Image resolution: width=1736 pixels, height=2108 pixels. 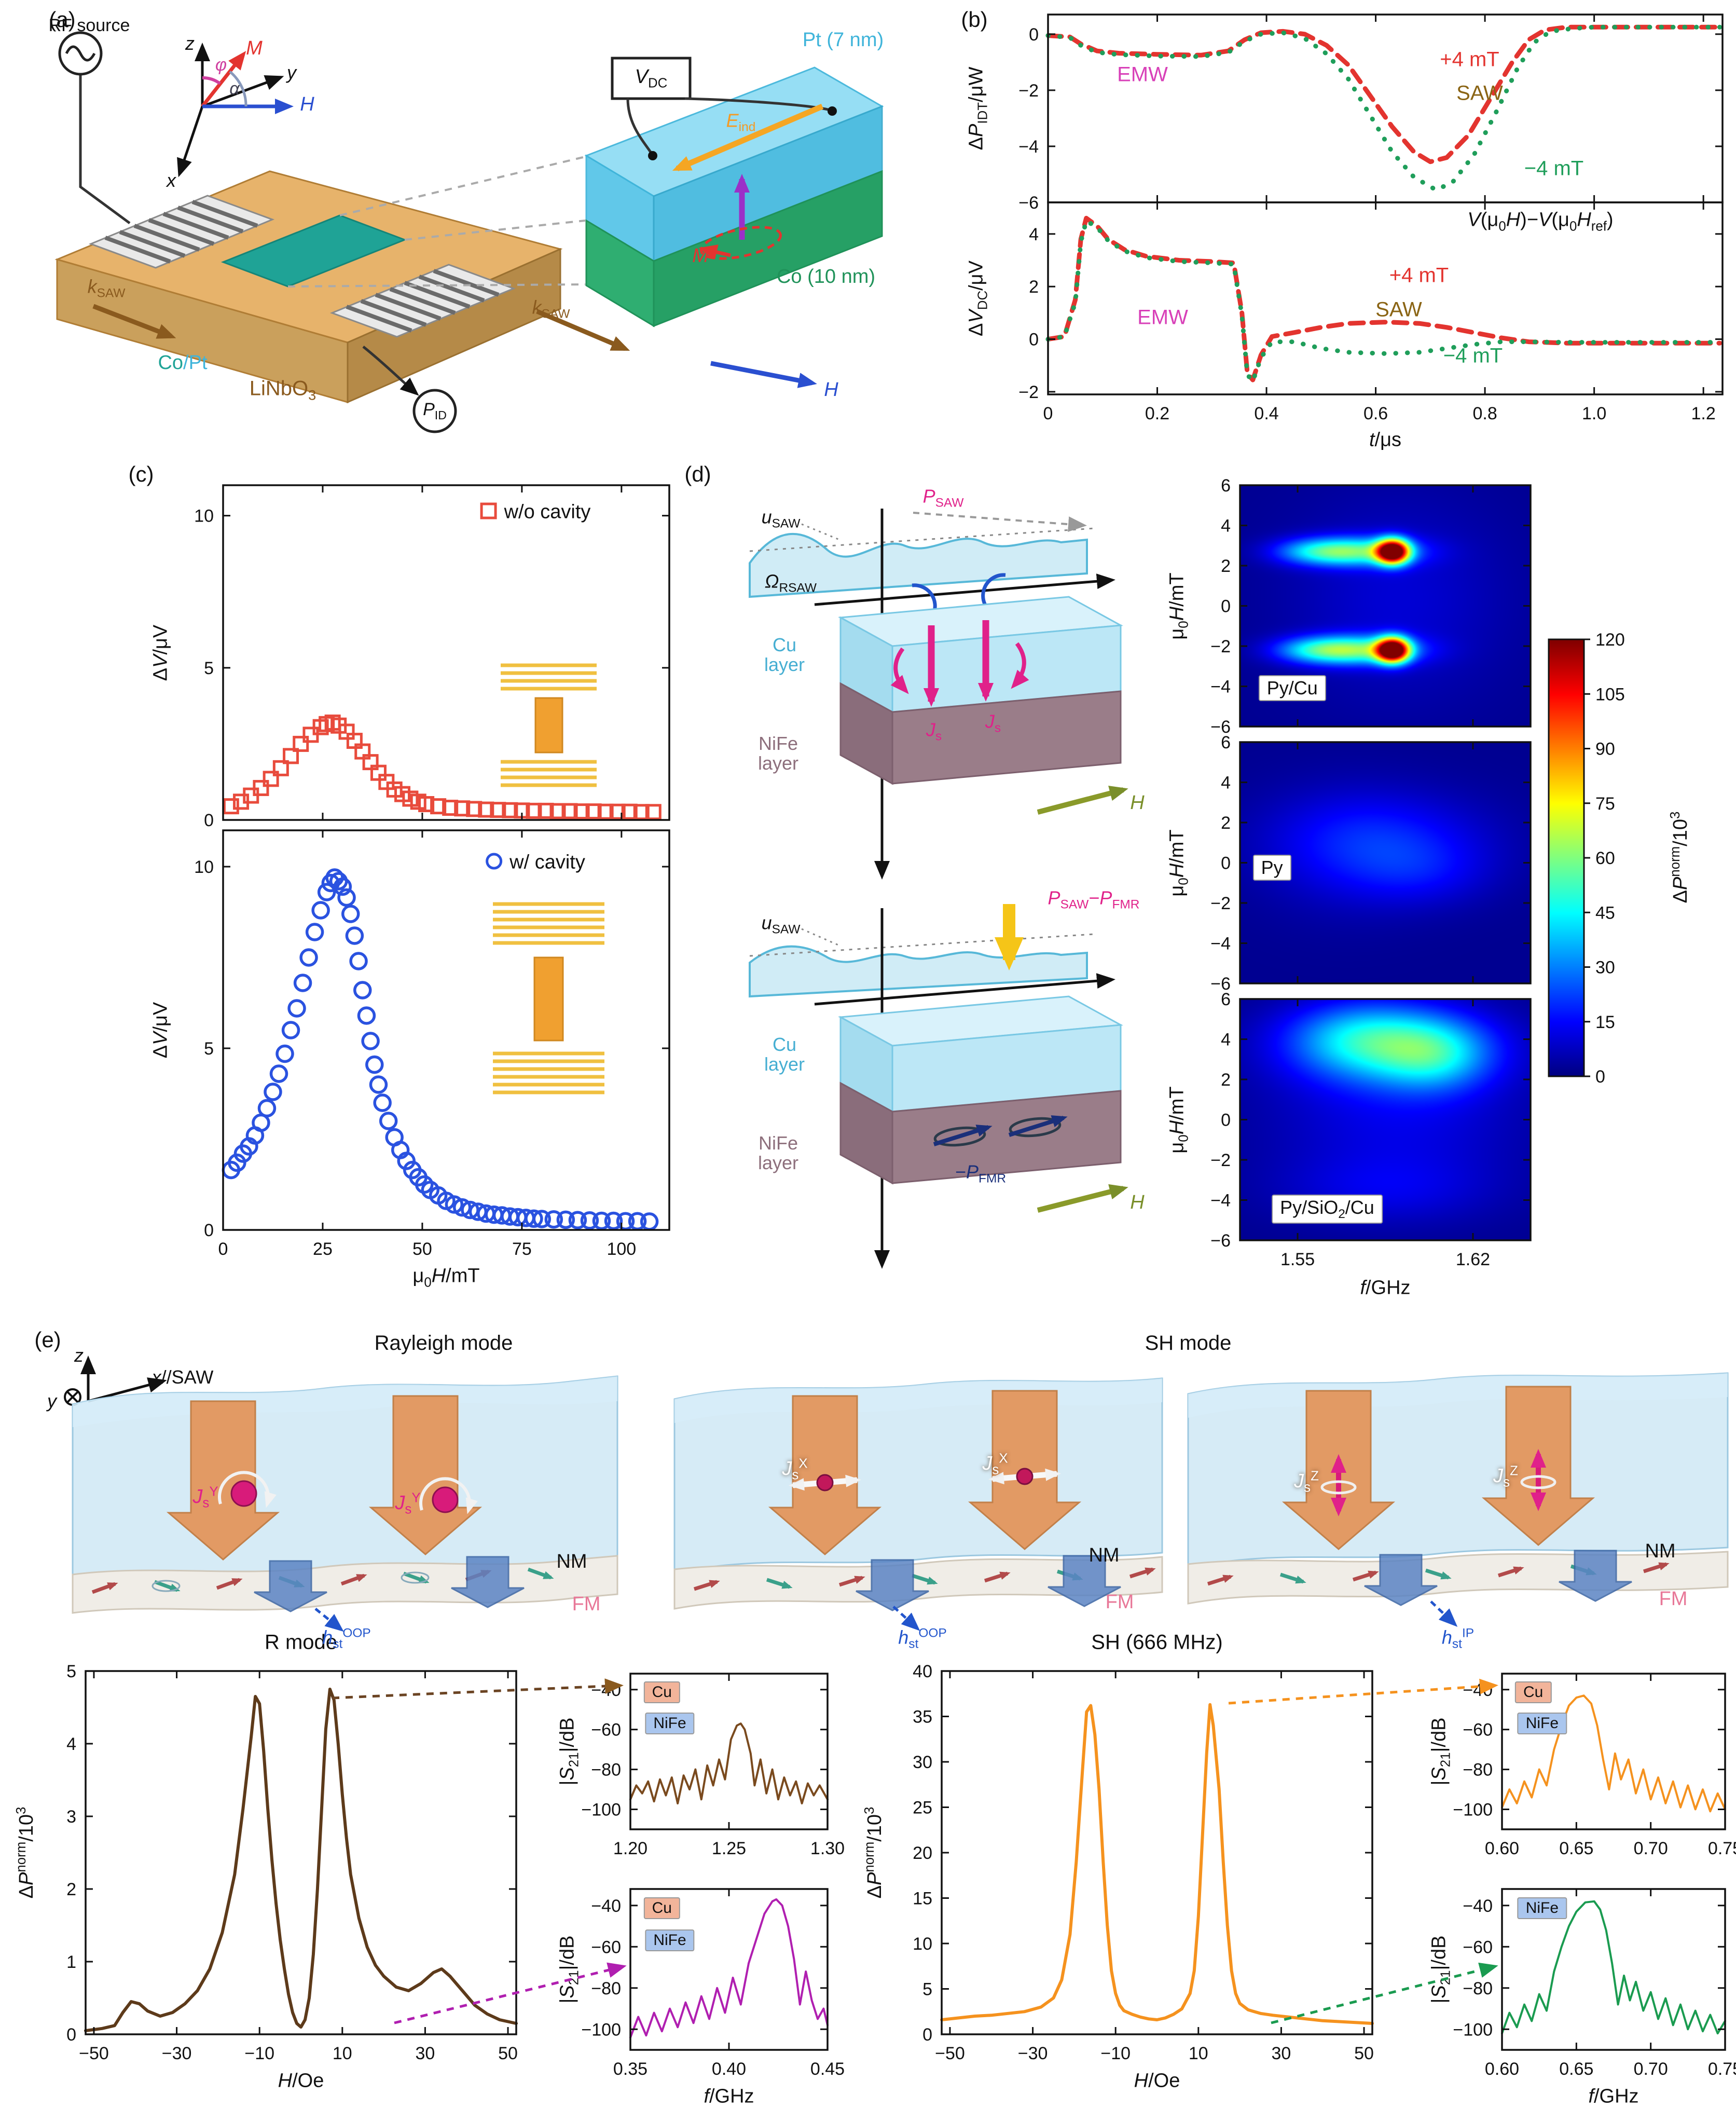 I want to click on svg-text: 3, so click(x=71, y=1817).